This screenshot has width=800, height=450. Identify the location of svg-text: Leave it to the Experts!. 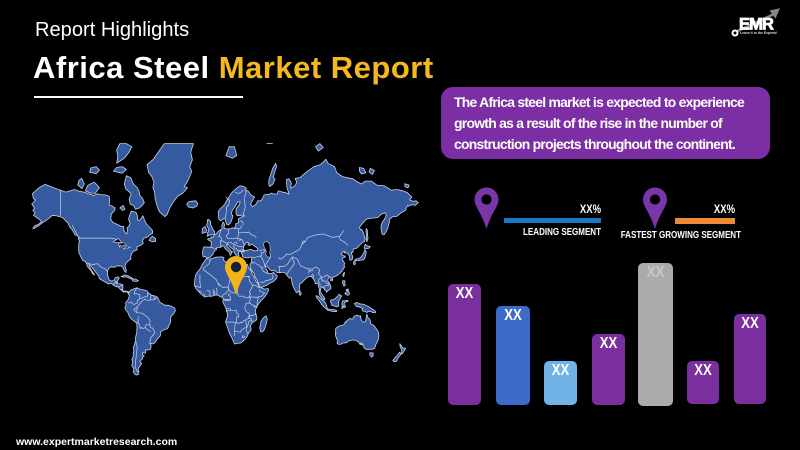
(758, 33).